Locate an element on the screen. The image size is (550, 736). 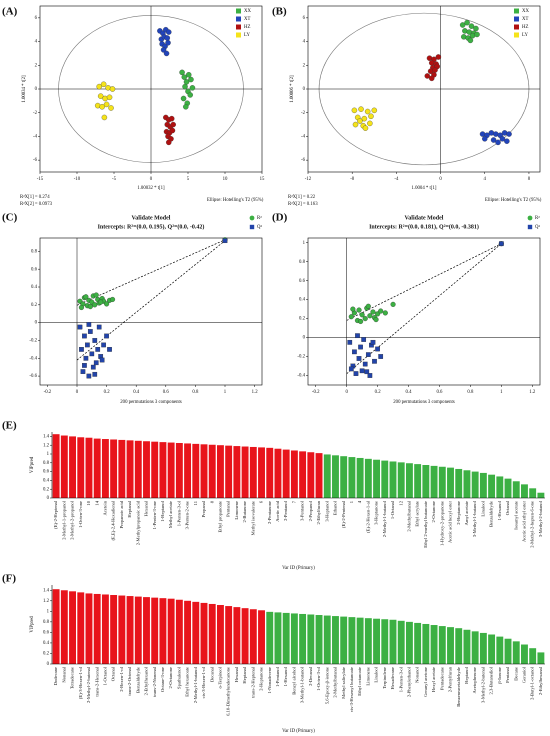
y-tick-label: 1.4 is located at coordinates (46, 590).